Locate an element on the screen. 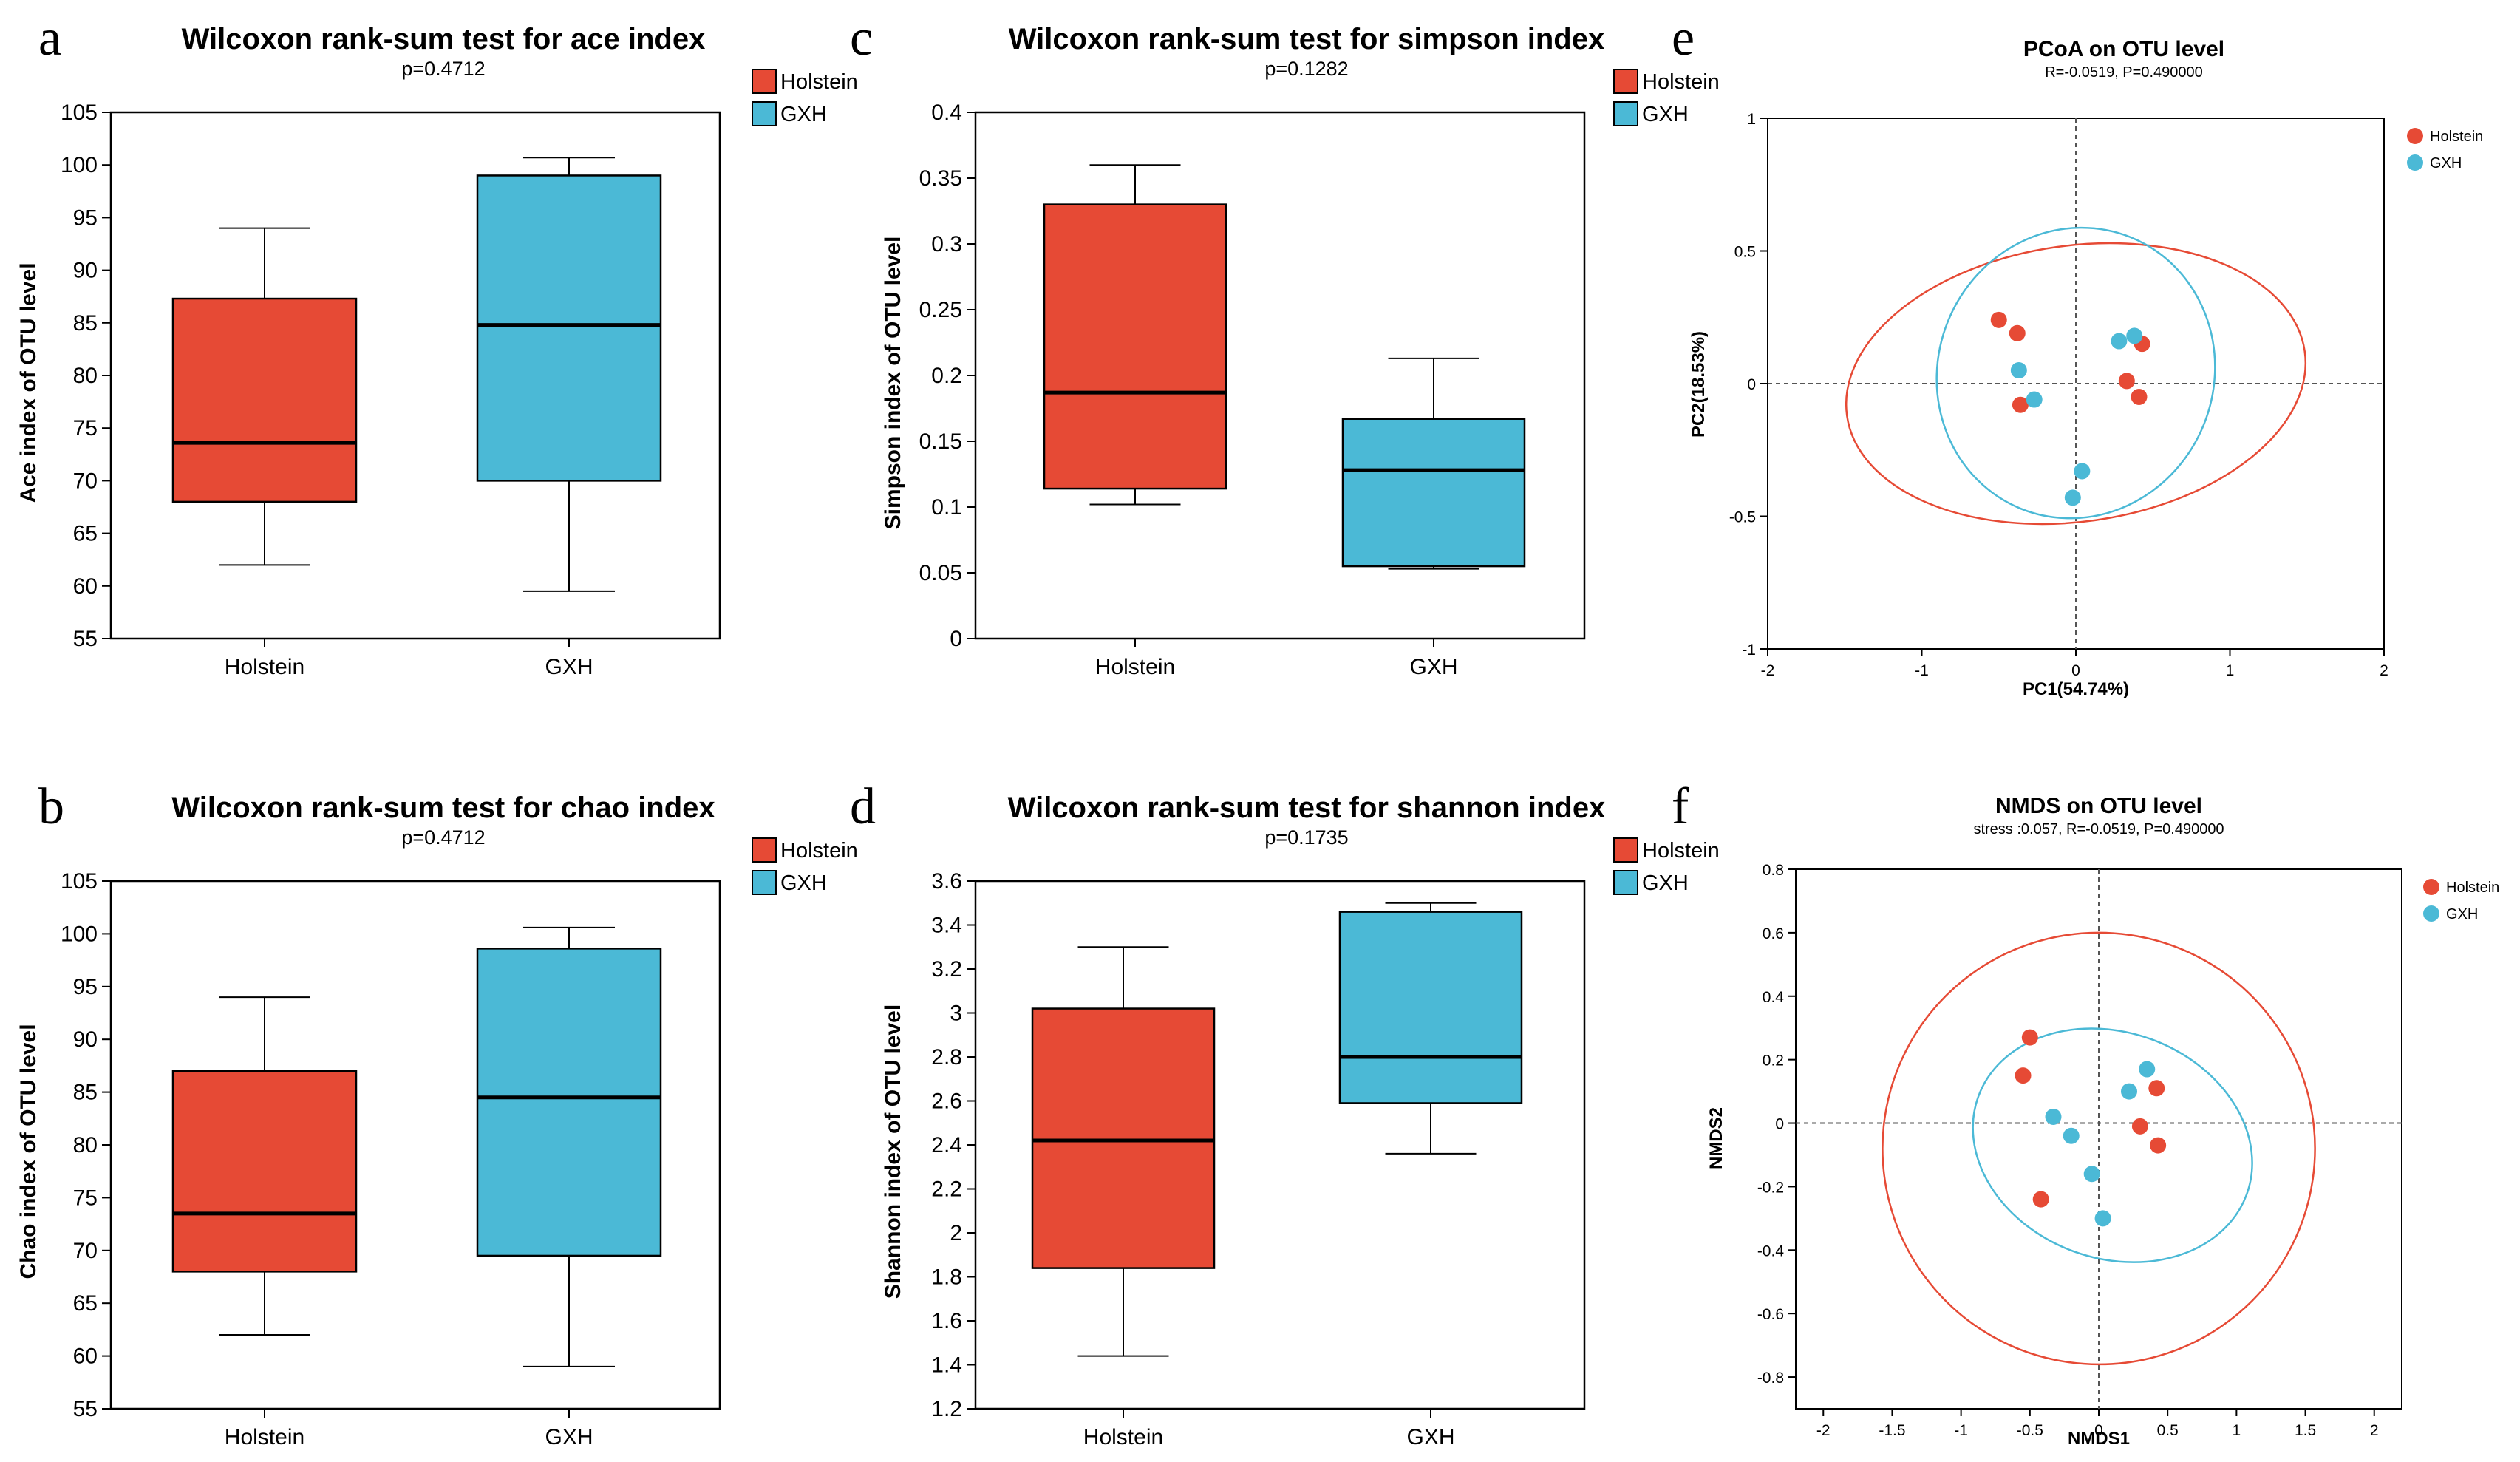 This screenshot has height=1462, width=2520. chart-subtitle: R=-0.0519, P=0.490000 is located at coordinates (2124, 72).